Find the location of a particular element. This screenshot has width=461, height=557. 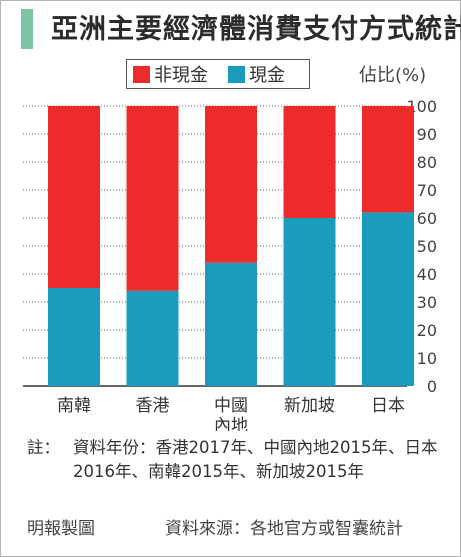

y-tick-label: 80 is located at coordinates (427, 162).